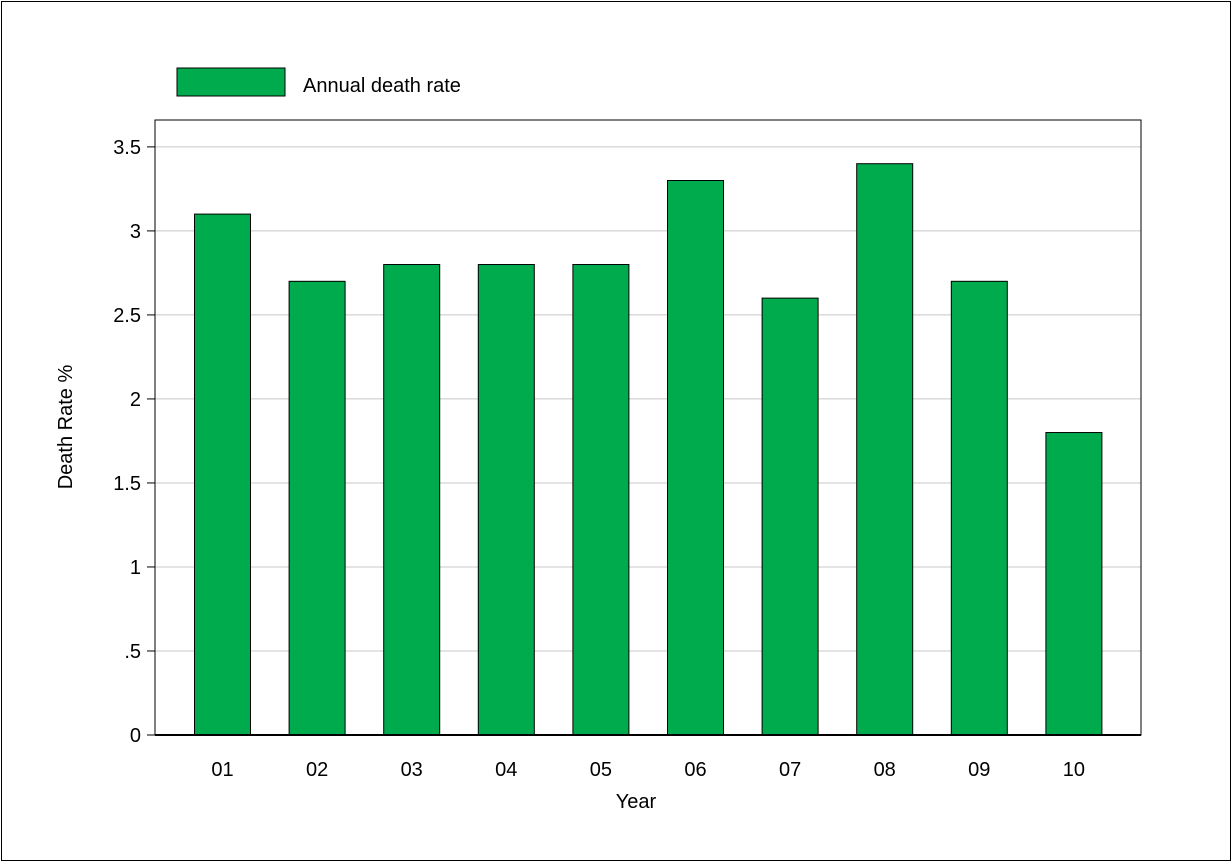  What do you see at coordinates (695, 770) in the screenshot?
I see `x-tick-label: 06` at bounding box center [695, 770].